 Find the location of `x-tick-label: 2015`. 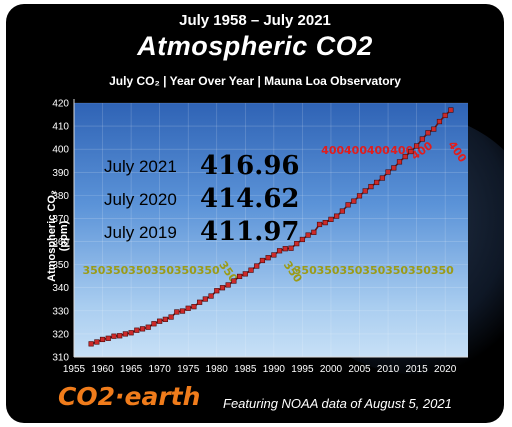

x-tick-label: 2015 is located at coordinates (416, 369).